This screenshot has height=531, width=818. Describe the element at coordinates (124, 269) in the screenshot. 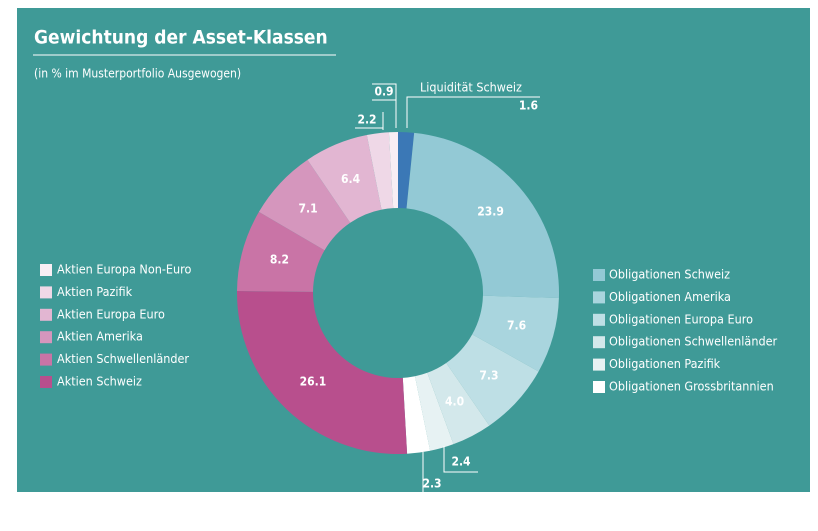

I see `legend-label: Aktien Europa Non-Euro` at that location.